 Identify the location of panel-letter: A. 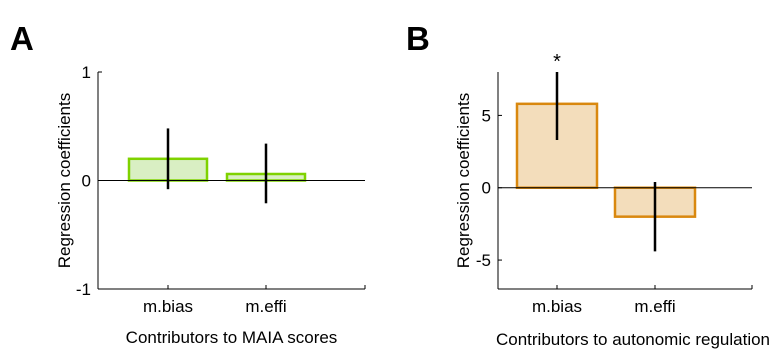
(22, 38).